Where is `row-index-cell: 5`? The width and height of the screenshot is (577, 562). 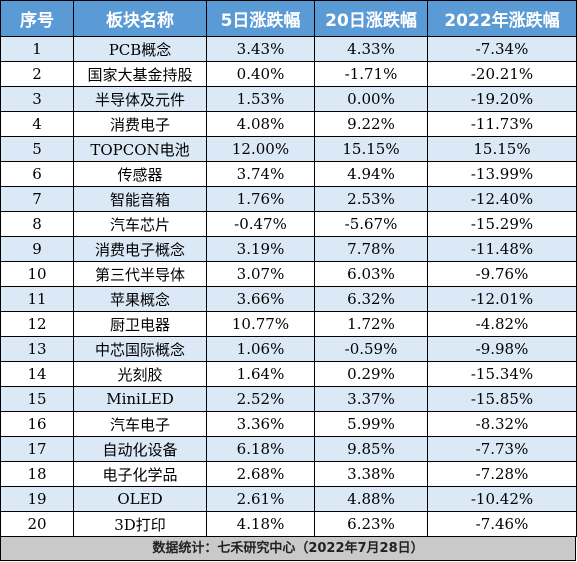
row-index-cell: 5 is located at coordinates (37, 149).